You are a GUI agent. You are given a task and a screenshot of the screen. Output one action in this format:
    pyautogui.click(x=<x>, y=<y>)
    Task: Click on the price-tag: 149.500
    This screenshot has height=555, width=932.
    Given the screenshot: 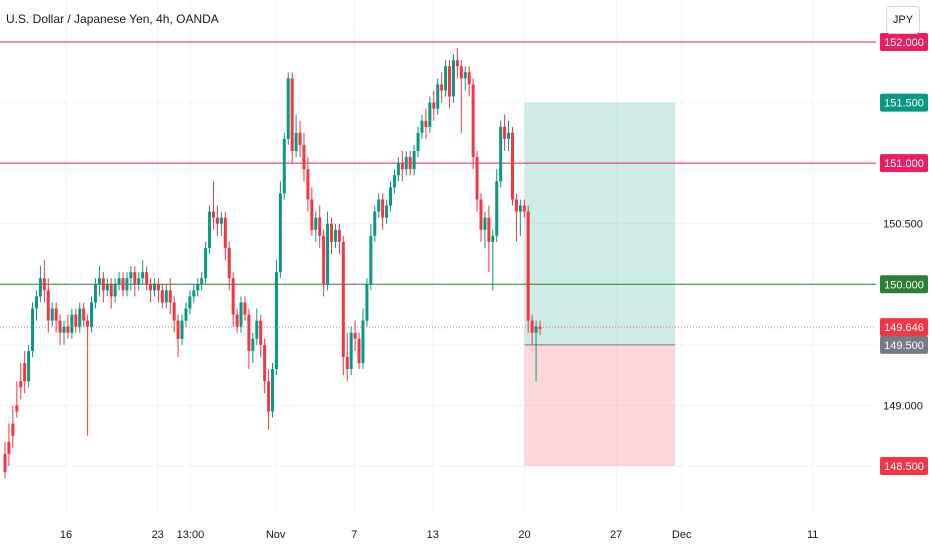 What is the action you would take?
    pyautogui.click(x=904, y=344)
    